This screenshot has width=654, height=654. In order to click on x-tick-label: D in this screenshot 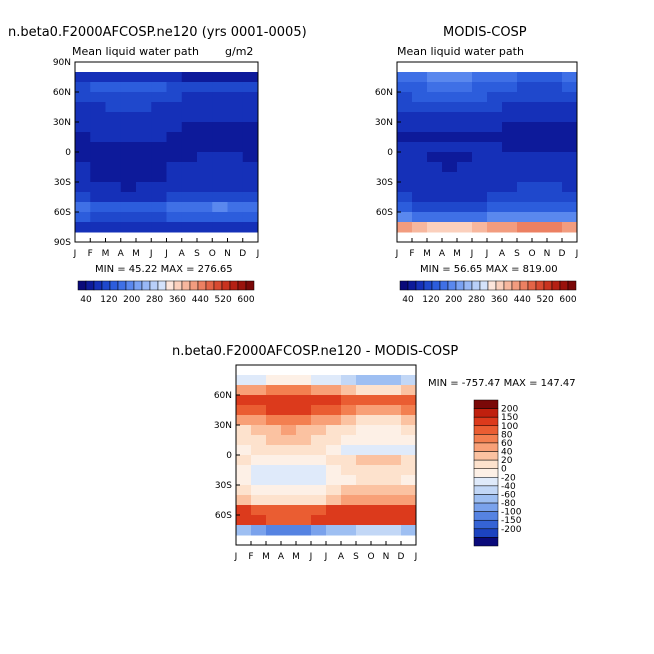, I will do `click(562, 254)`.